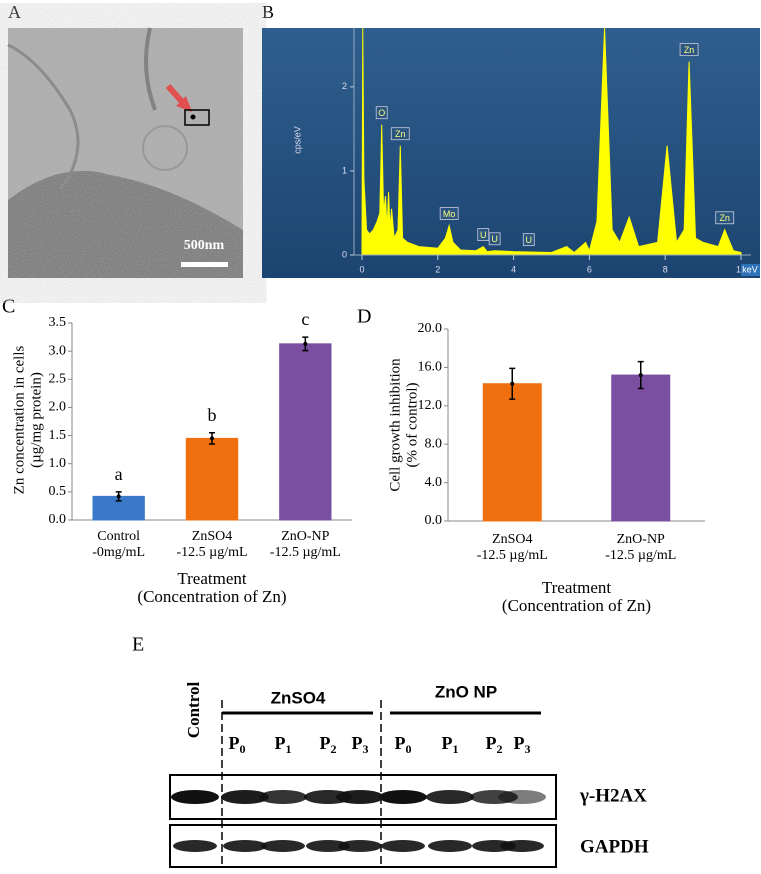 The height and width of the screenshot is (874, 761). I want to click on y-tick-label: 1.0, so click(58, 463).